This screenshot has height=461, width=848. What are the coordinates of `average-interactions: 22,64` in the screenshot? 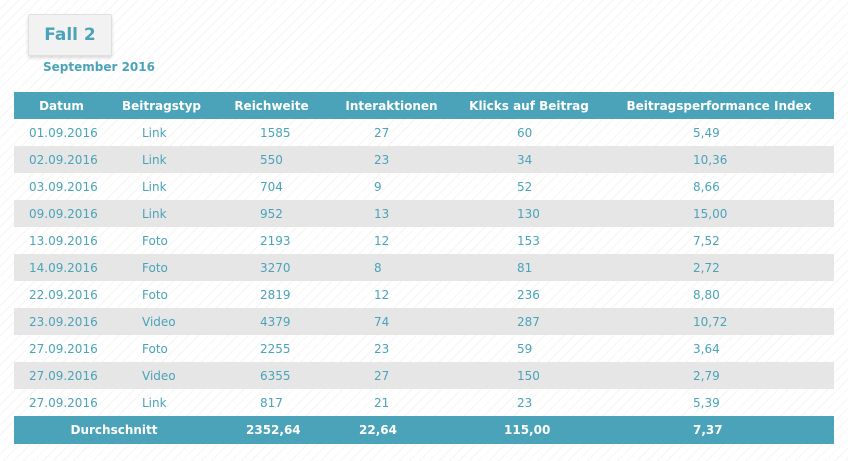 It's located at (378, 430).